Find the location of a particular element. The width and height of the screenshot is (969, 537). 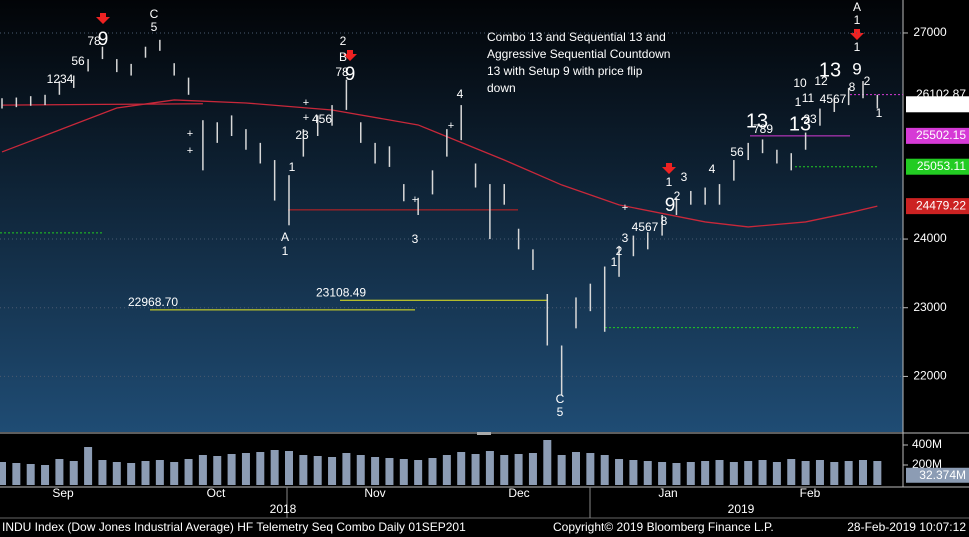

moving-average is located at coordinates (102, 104).